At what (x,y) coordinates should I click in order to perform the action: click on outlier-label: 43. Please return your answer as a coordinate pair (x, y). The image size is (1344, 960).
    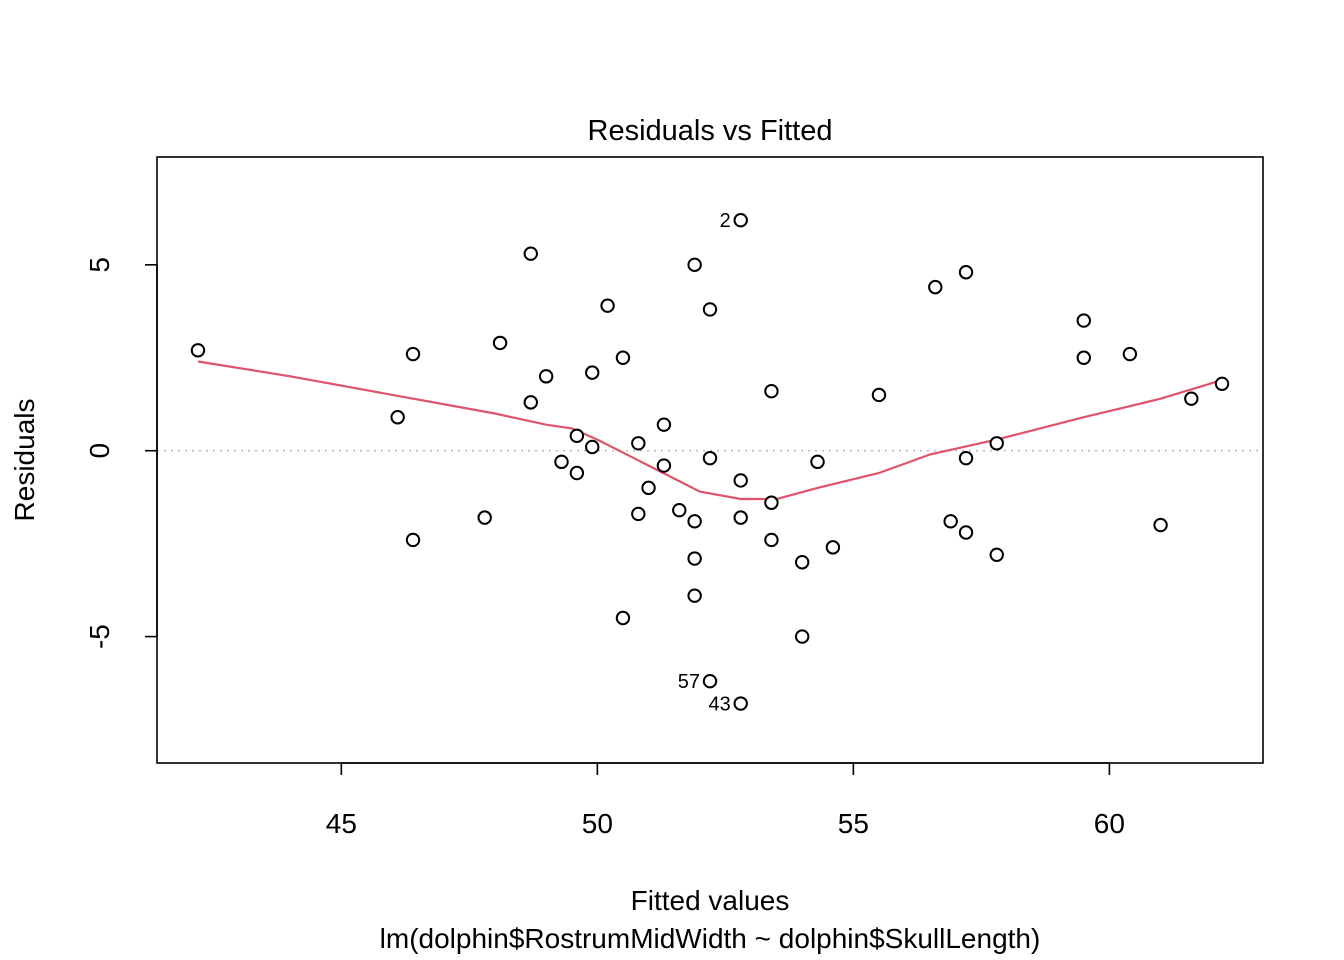
    Looking at the image, I should click on (719, 705).